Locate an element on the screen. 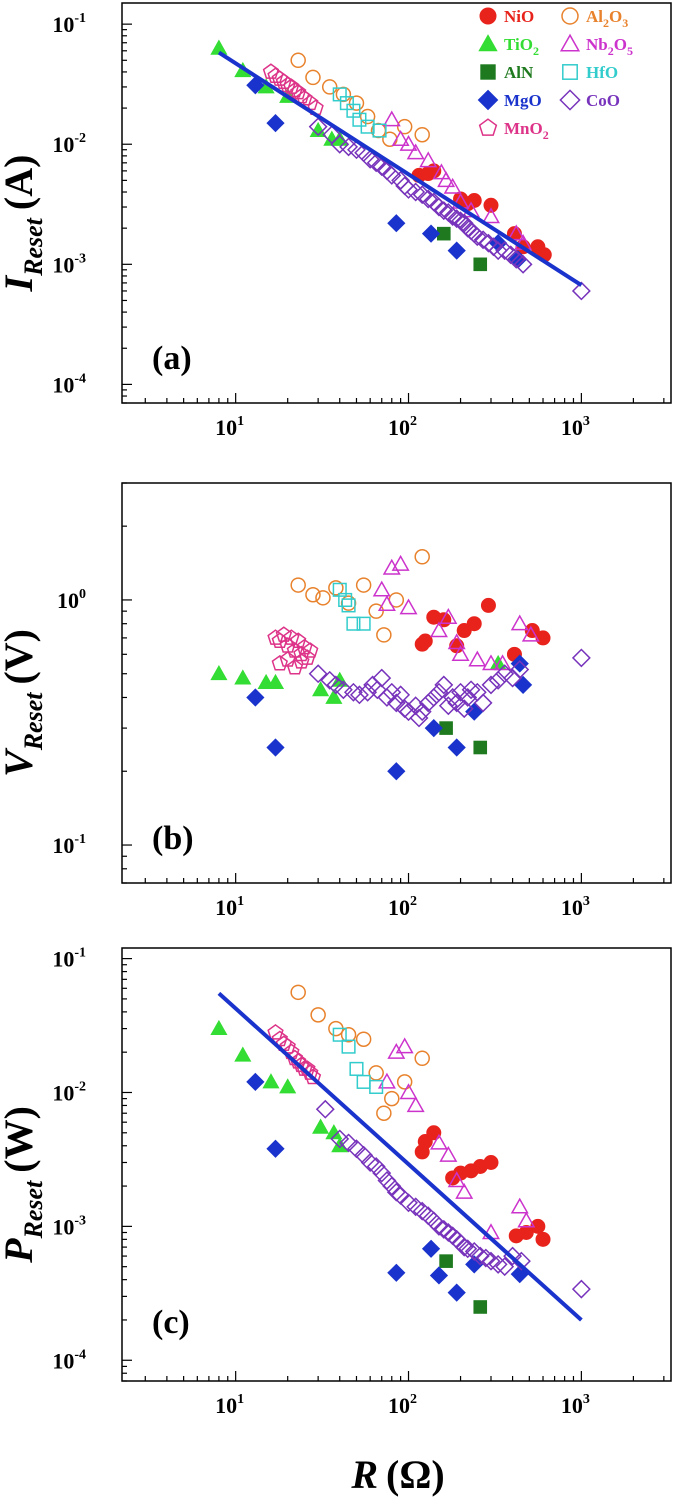 The height and width of the screenshot is (1504, 675). legend-label: AlN is located at coordinates (519, 72).